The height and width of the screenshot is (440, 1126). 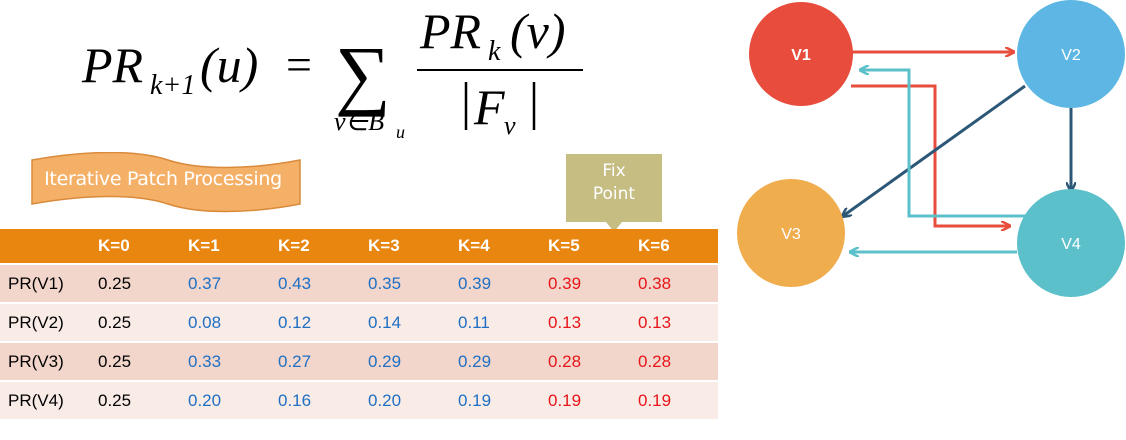 What do you see at coordinates (133, 246) in the screenshot?
I see `column-header: K=0` at bounding box center [133, 246].